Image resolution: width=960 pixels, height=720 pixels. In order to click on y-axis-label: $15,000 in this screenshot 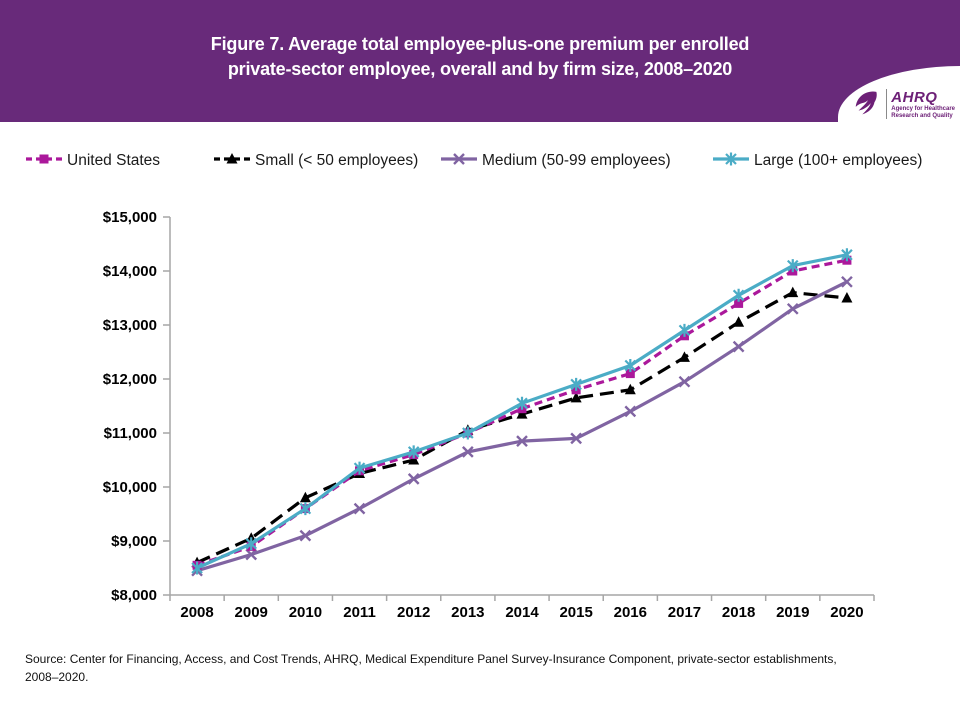, I will do `click(130, 217)`.